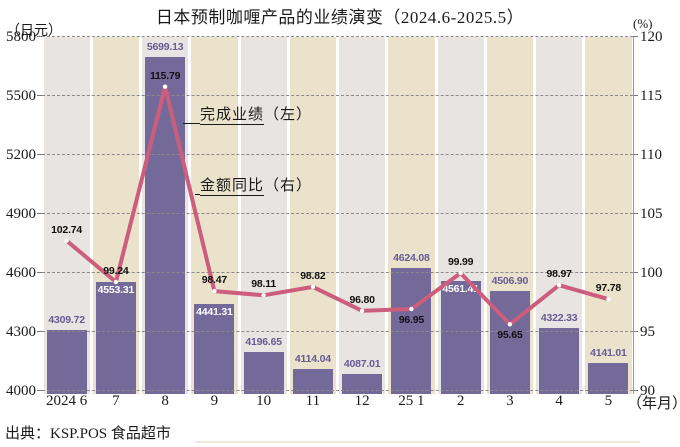 This screenshot has width=680, height=447. I want to click on x-axis-tick-label: 9, so click(214, 401).